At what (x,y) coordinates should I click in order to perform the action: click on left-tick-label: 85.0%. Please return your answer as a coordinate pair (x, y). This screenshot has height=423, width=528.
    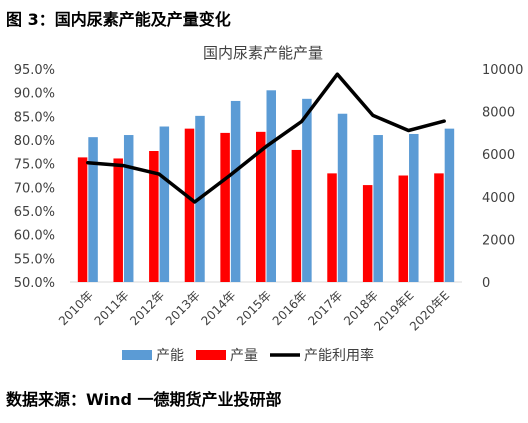
    Looking at the image, I should click on (34, 117).